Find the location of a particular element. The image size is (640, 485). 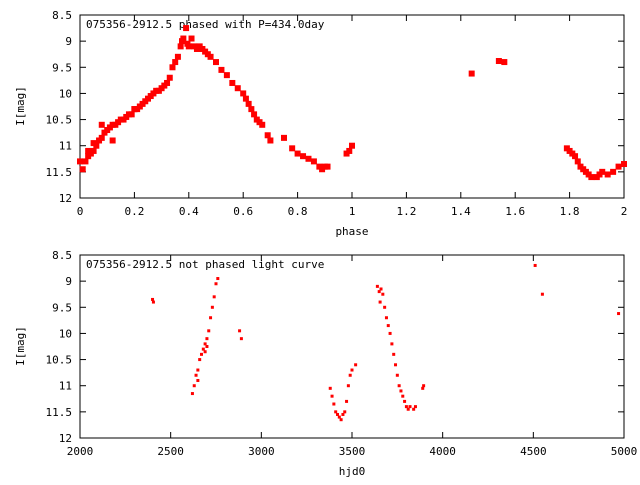

y-tick-label: 9 is located at coordinates (68, 281).